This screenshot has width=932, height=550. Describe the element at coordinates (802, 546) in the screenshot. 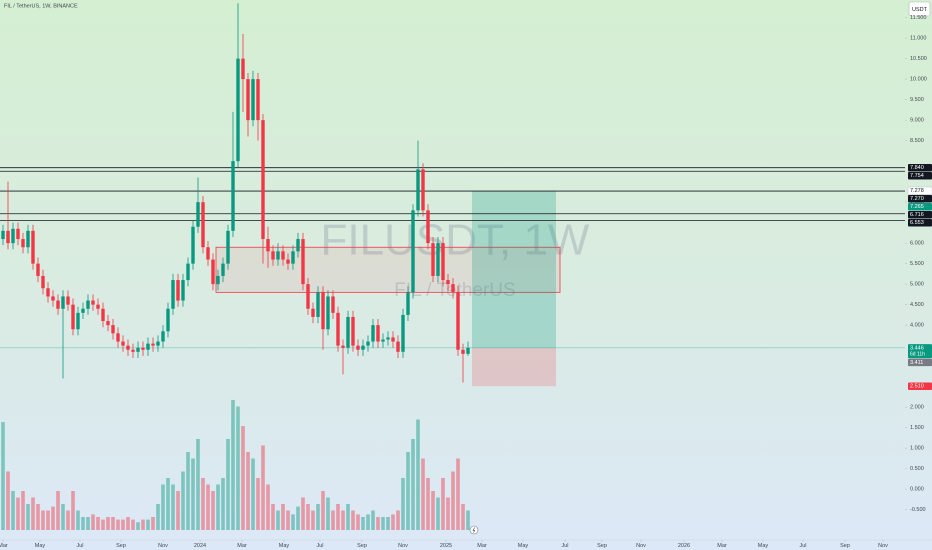

I see `x-tick-label: Jul` at that location.